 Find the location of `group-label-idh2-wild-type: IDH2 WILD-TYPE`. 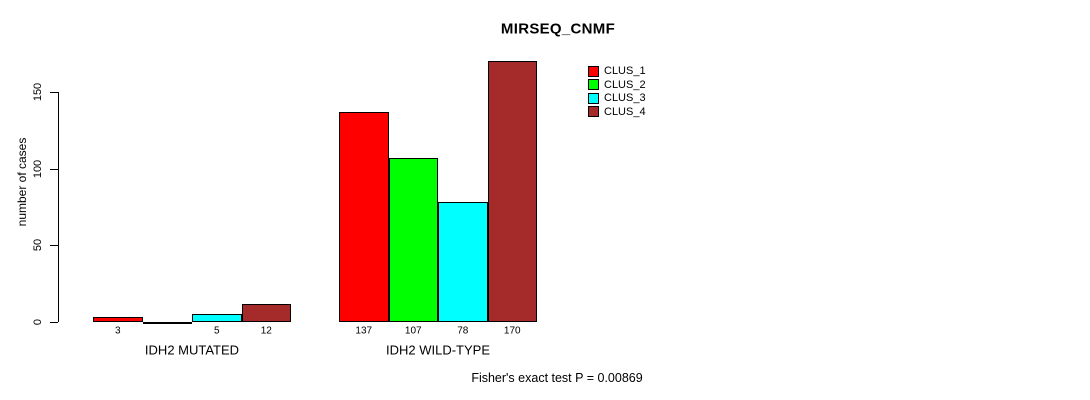

group-label-idh2-wild-type: IDH2 WILD-TYPE is located at coordinates (438, 350).